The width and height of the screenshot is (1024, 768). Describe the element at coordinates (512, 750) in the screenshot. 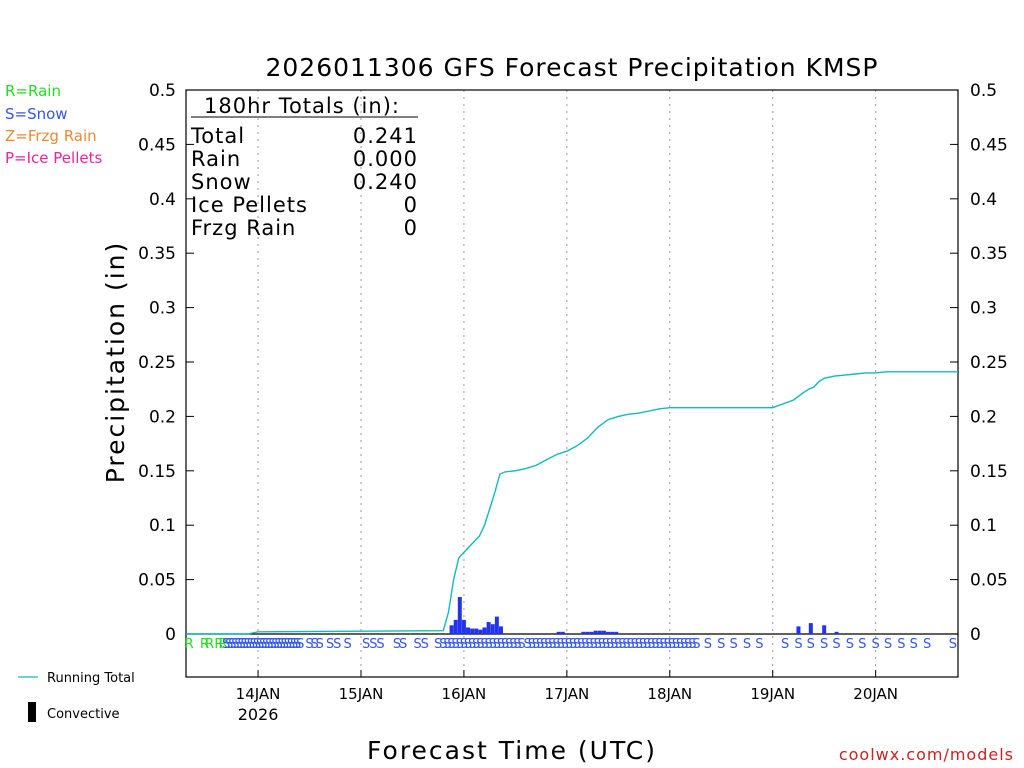

I see `x-axis-label: Forecast Time (UTC)` at that location.